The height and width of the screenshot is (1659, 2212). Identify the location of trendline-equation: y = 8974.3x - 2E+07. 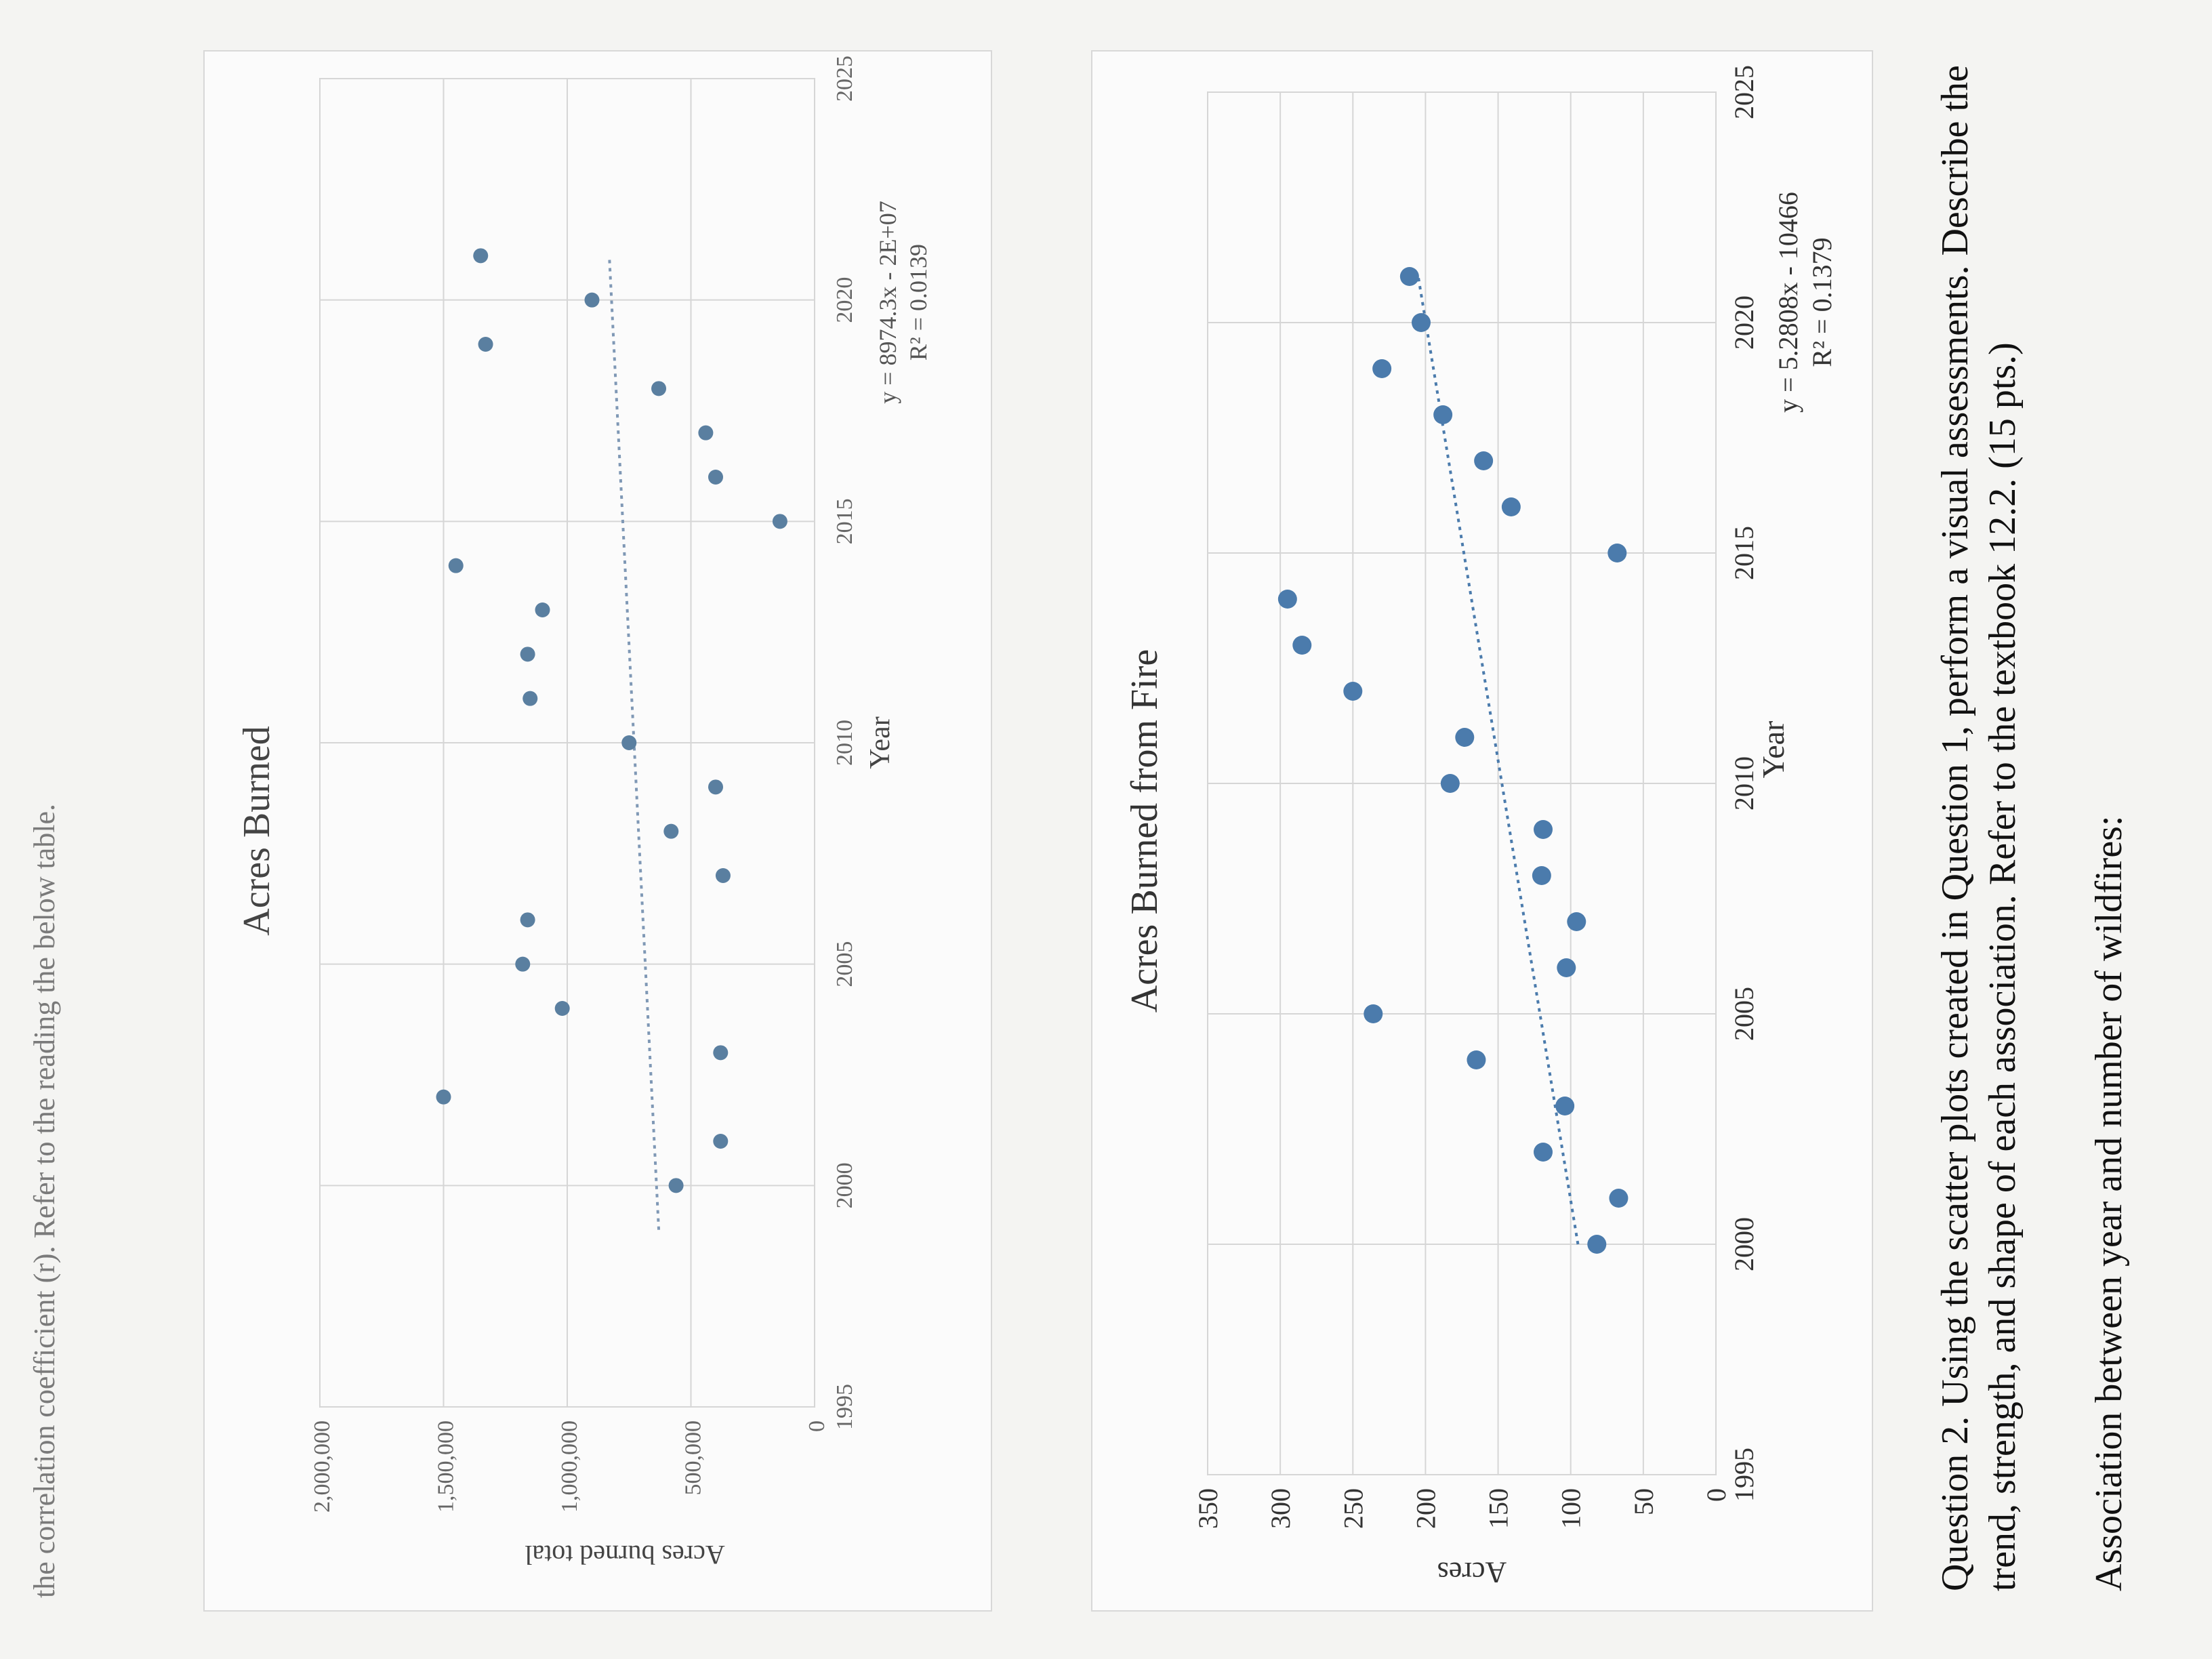
(888, 302).